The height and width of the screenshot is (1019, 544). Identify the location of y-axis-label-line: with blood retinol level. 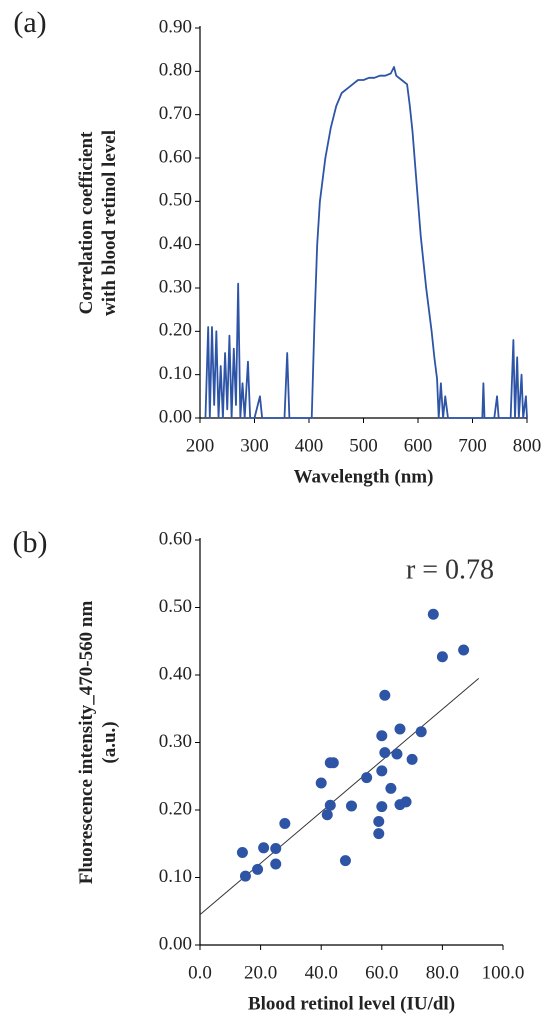
(109, 223).